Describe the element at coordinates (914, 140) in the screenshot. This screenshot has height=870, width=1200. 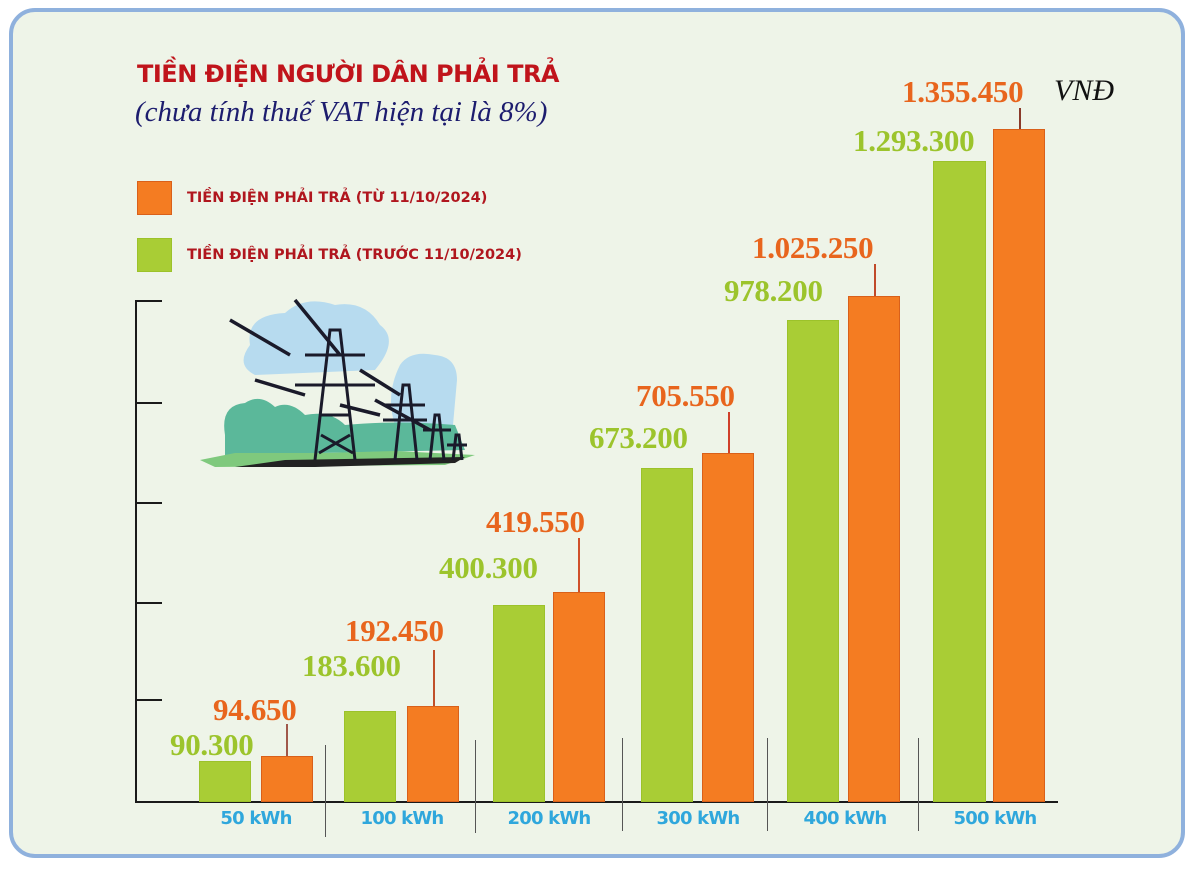
I see `value-old-500kwh: 1.293.300` at that location.